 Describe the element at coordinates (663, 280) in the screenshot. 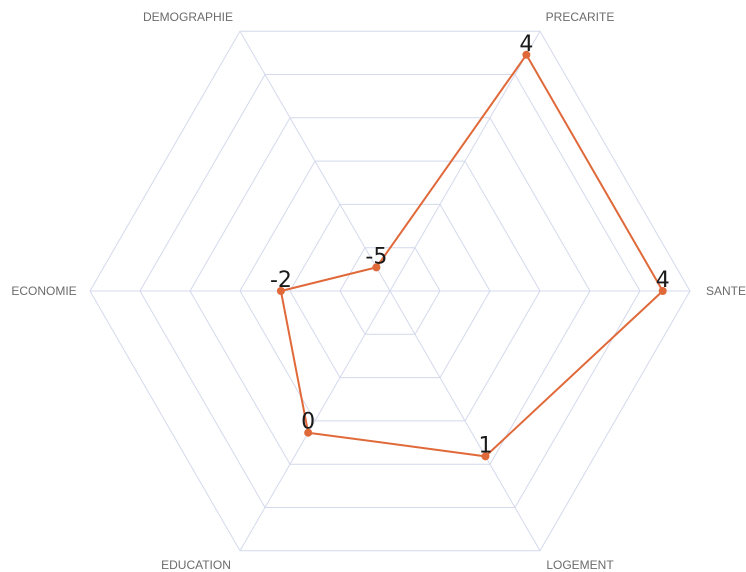

I see `value-label-sante: 4` at that location.